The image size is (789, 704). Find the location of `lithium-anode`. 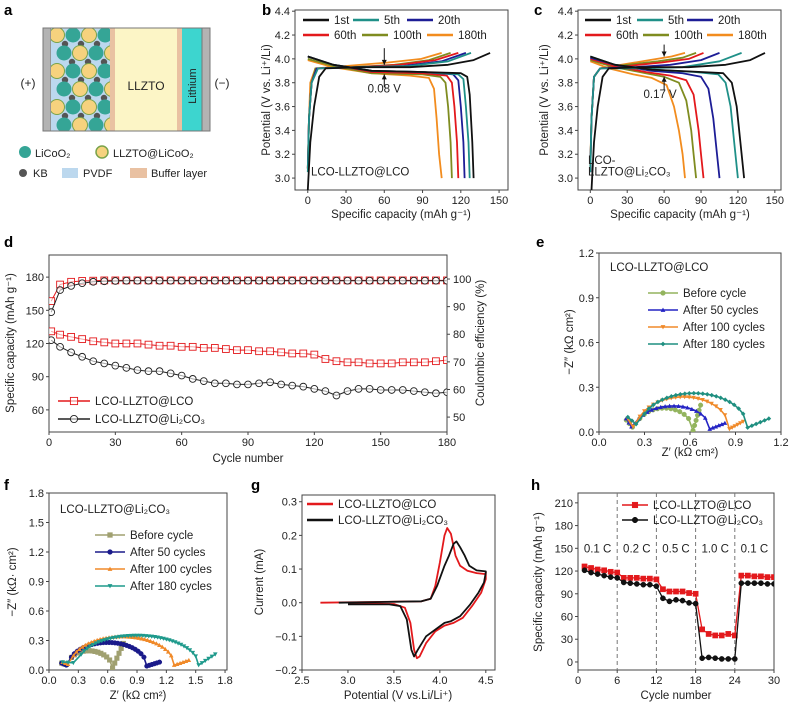

lithium-anode is located at coordinates (192, 79).